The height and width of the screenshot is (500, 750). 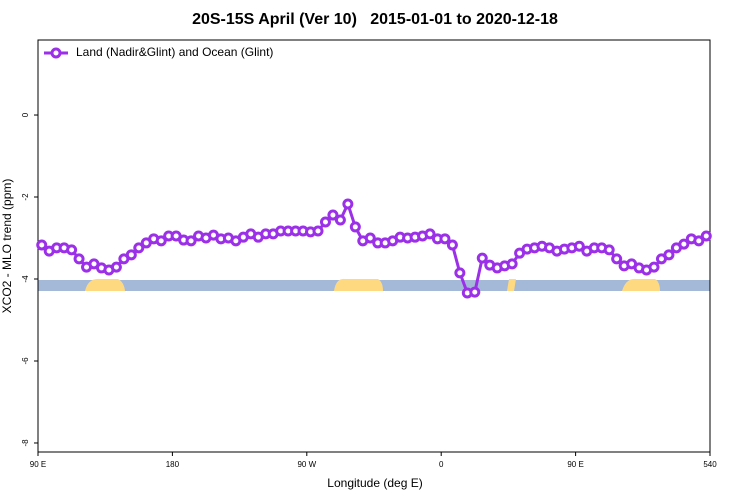 I want to click on land-ocean-strip, so click(x=374, y=284).